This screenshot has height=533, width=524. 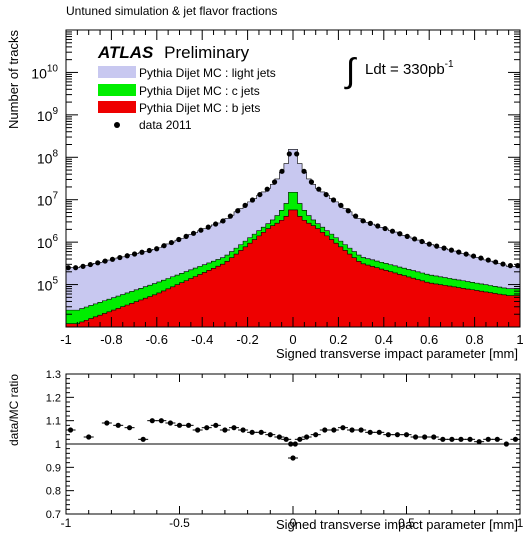 What do you see at coordinates (117, 72) in the screenshot?
I see `legend-swatch-light` at bounding box center [117, 72].